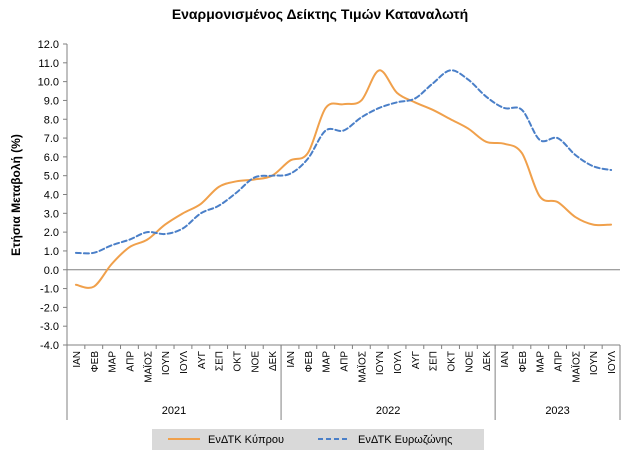 This screenshot has width=635, height=450. I want to click on y-axis-label: Ετήσια Μεταβολή (%), so click(16, 195).